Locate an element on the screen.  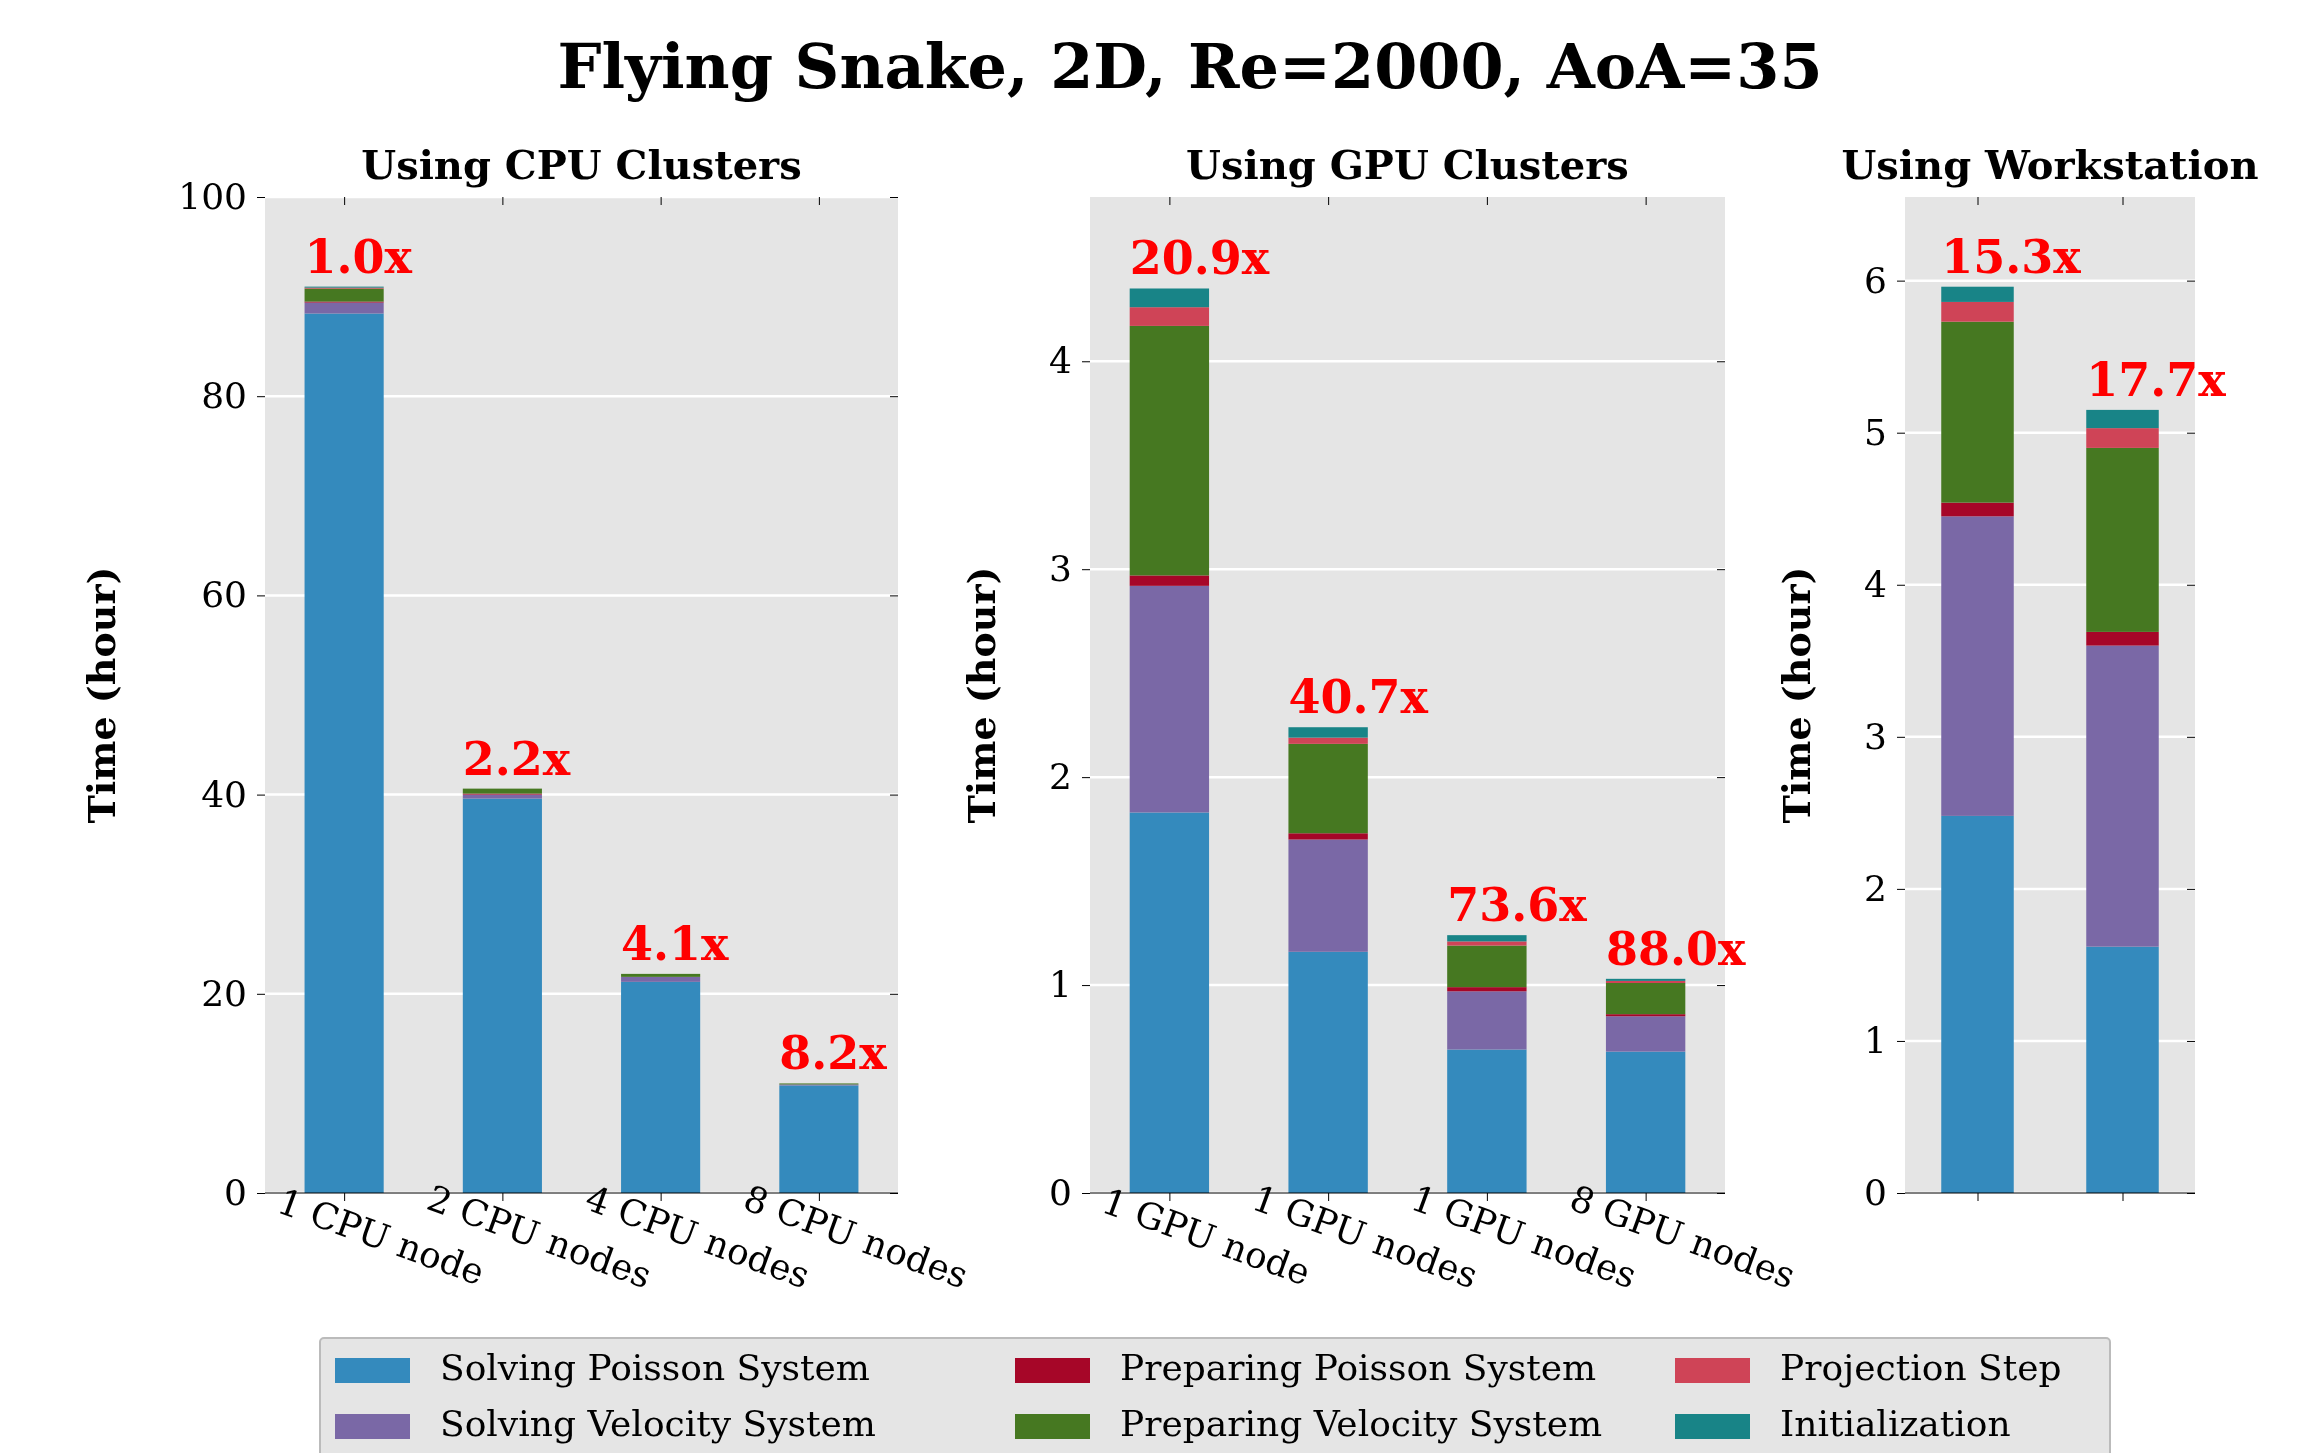
legend-label: Preparing Poisson System is located at coordinates (1358, 1367).